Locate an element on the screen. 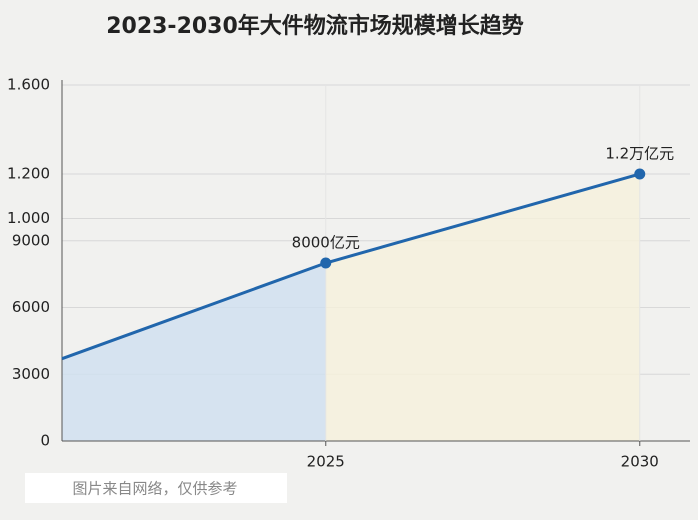 The height and width of the screenshot is (520, 698). y-tick-label: 1.000 is located at coordinates (28, 218).